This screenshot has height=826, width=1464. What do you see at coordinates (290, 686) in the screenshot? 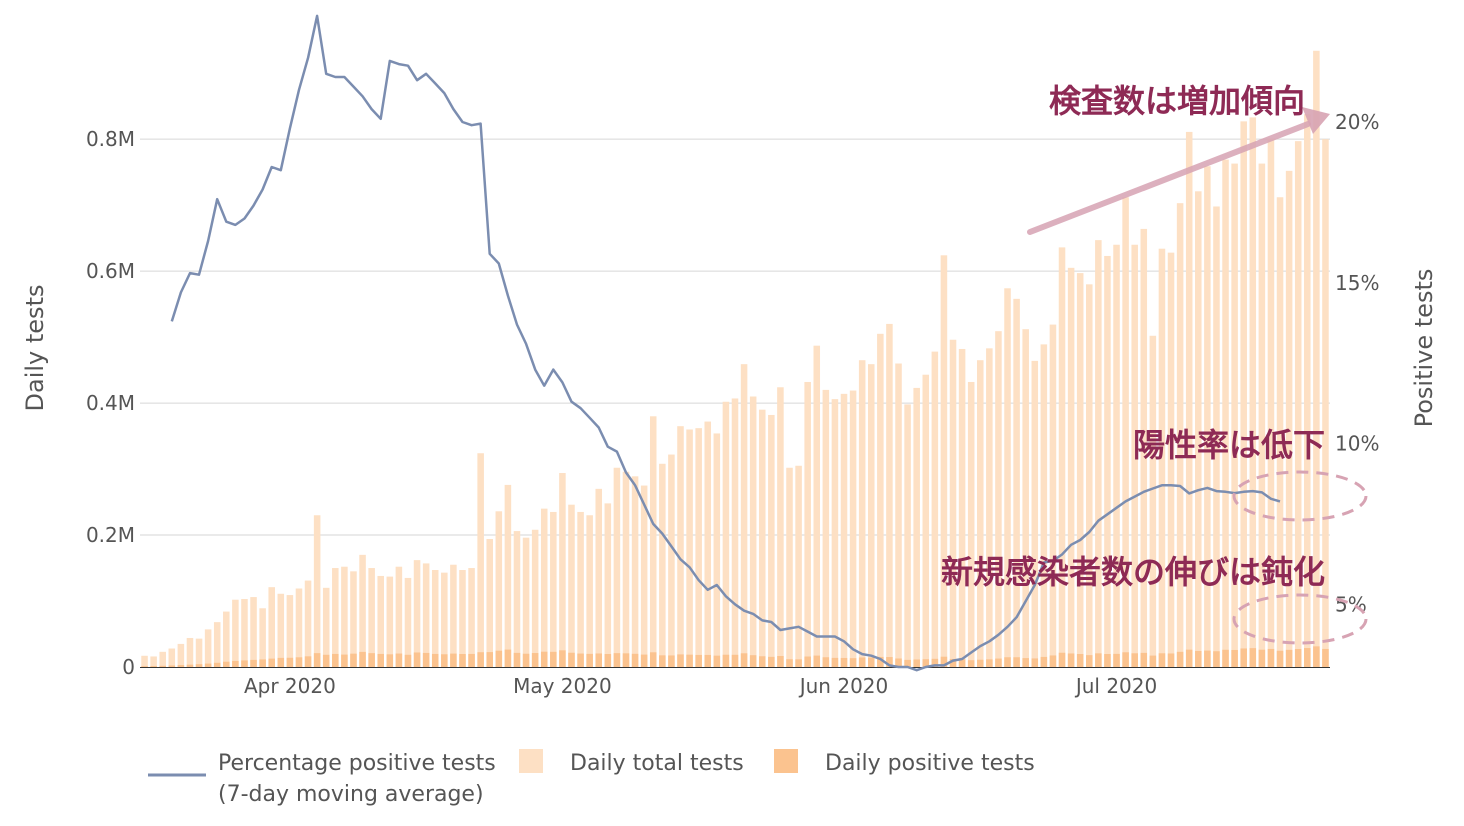
I see `x-tick-label: Apr 2020` at bounding box center [290, 686].